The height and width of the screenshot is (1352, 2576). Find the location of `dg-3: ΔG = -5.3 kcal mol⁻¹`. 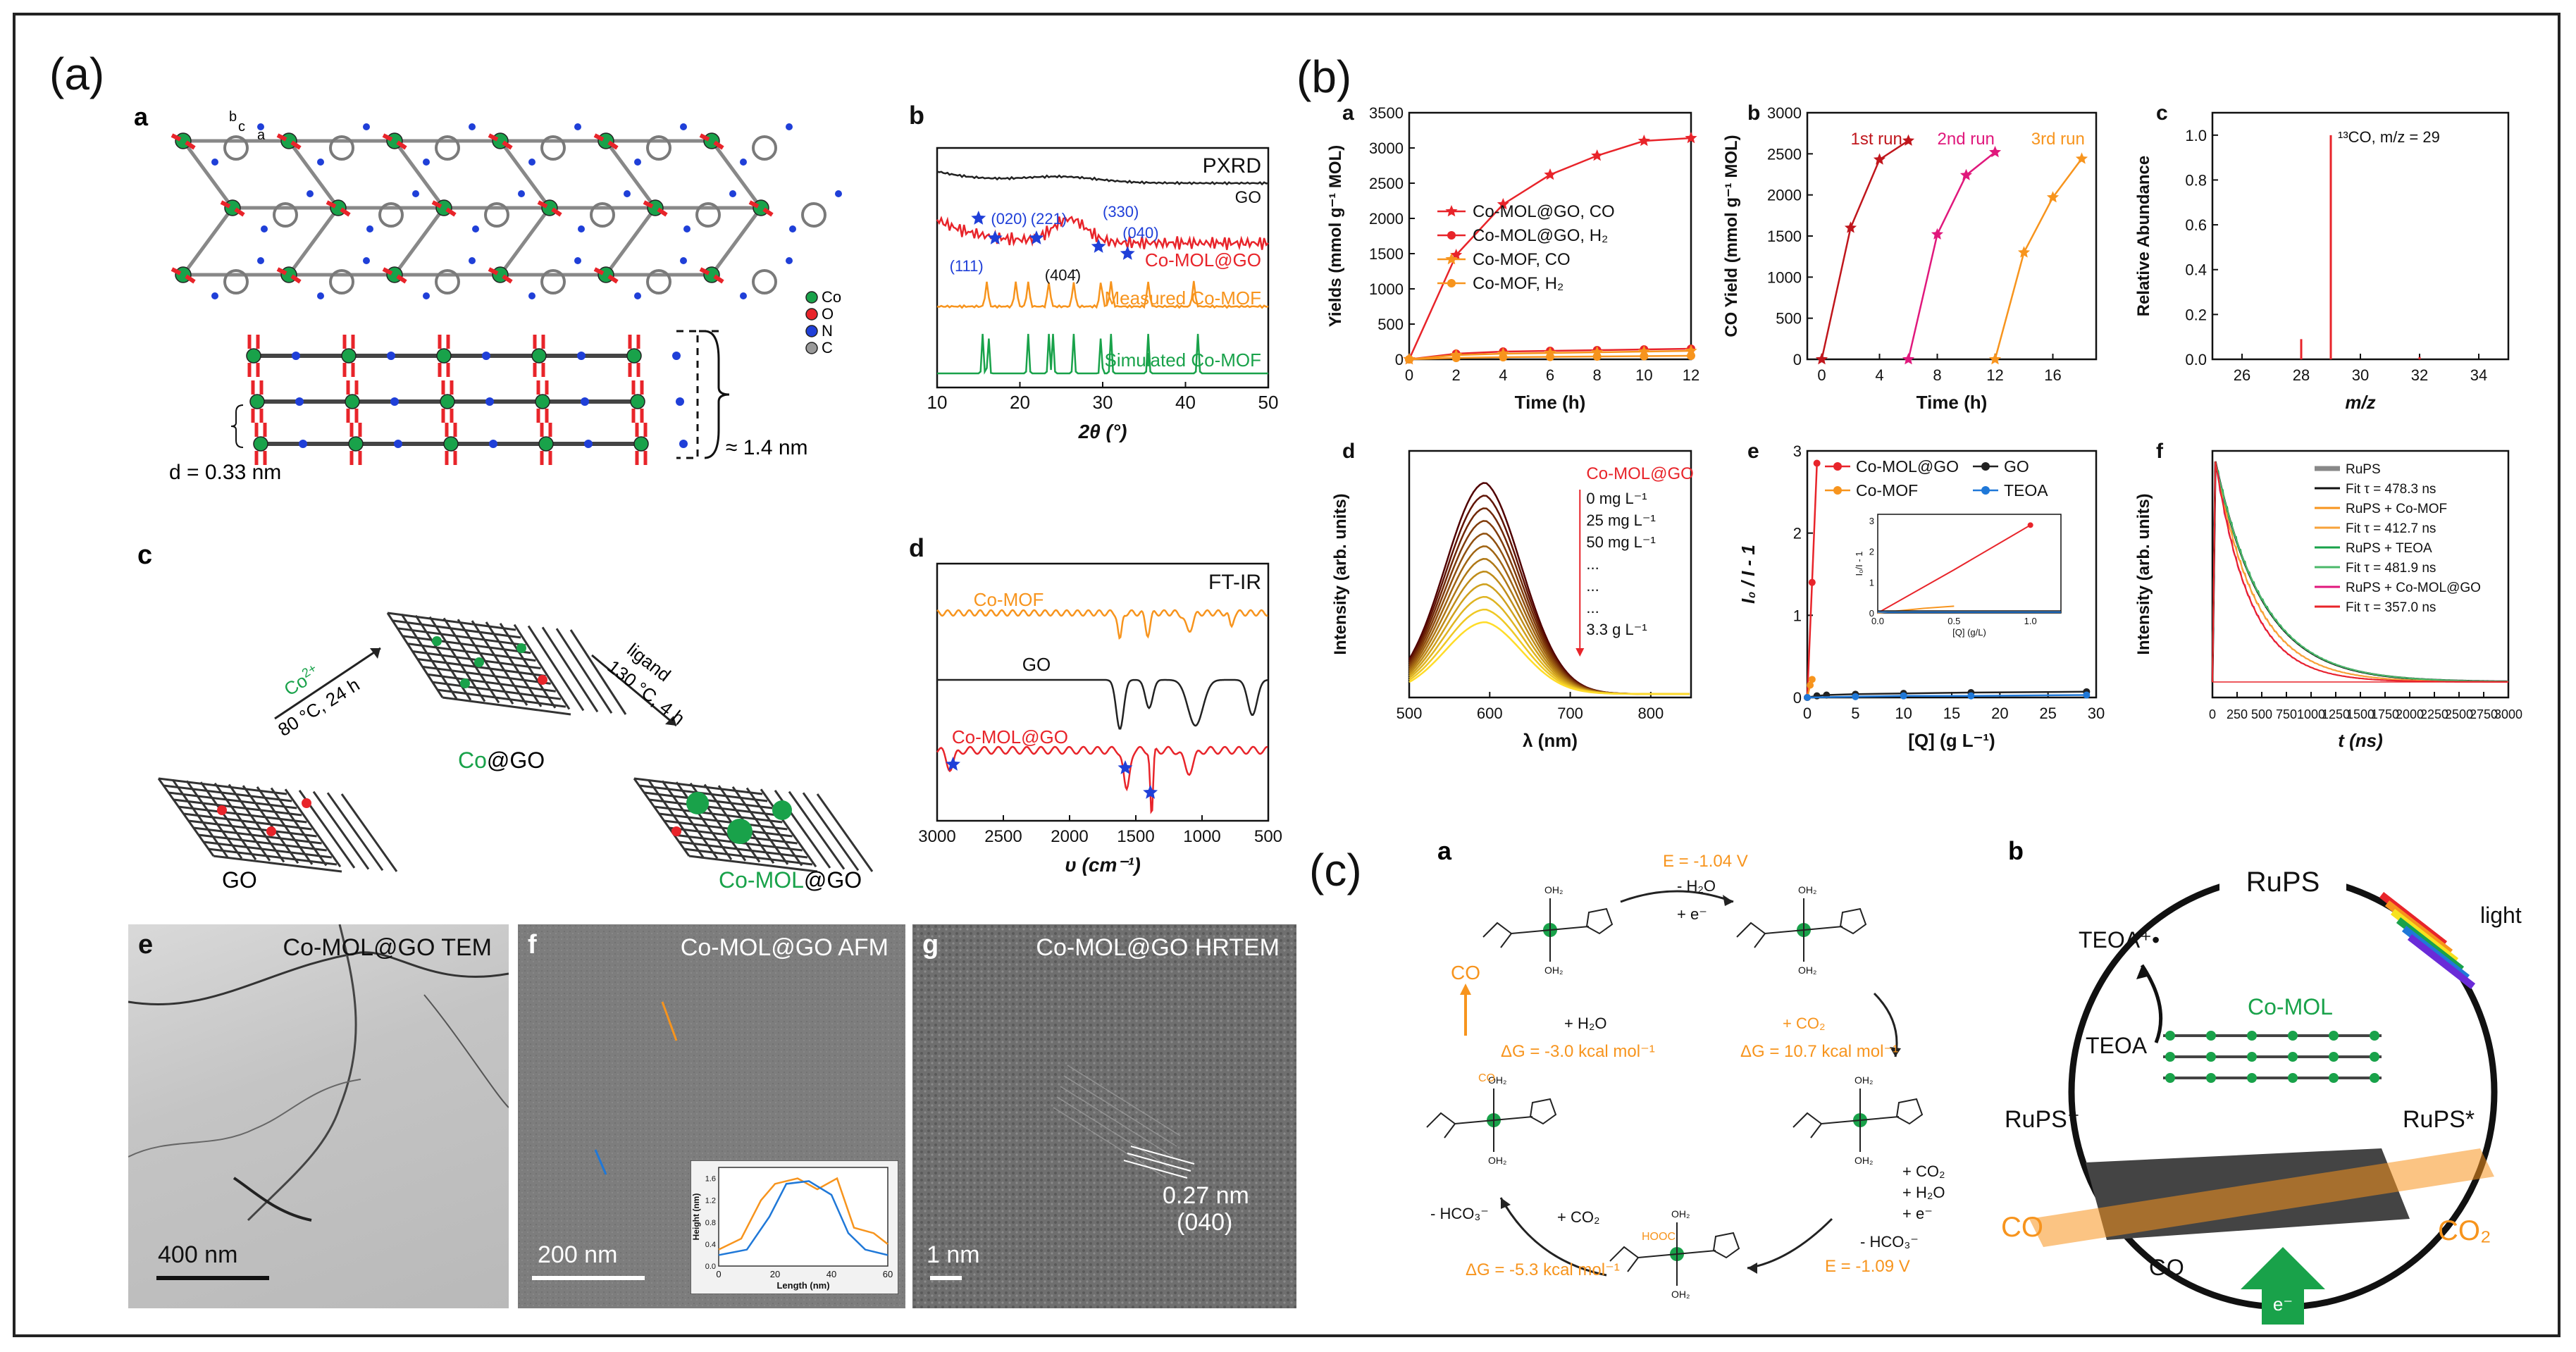

dg-3: ΔG = -5.3 kcal mol⁻¹ is located at coordinates (1543, 1269).